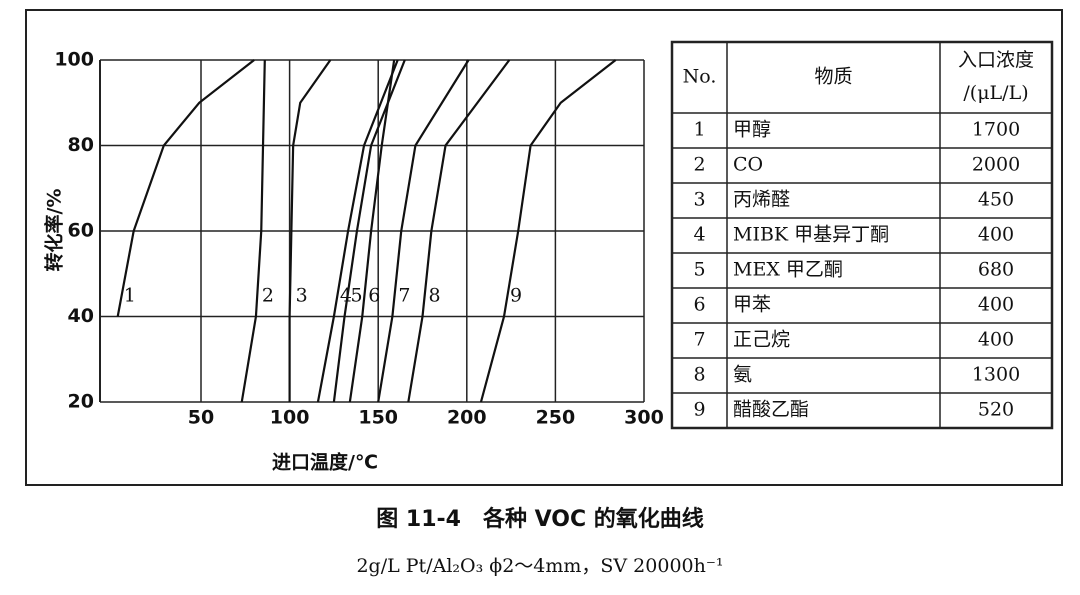  I want to click on curve-label: 6, so click(374, 296).